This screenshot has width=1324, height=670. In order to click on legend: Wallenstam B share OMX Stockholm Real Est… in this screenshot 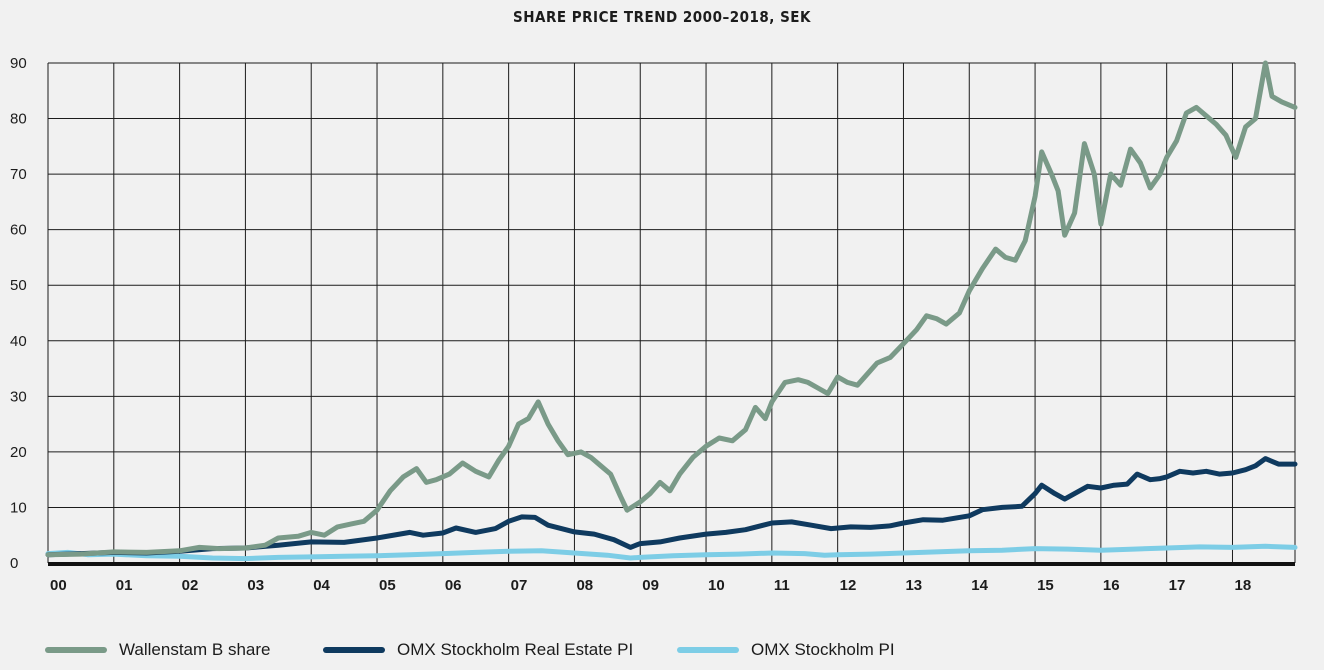, I will do `click(680, 653)`.